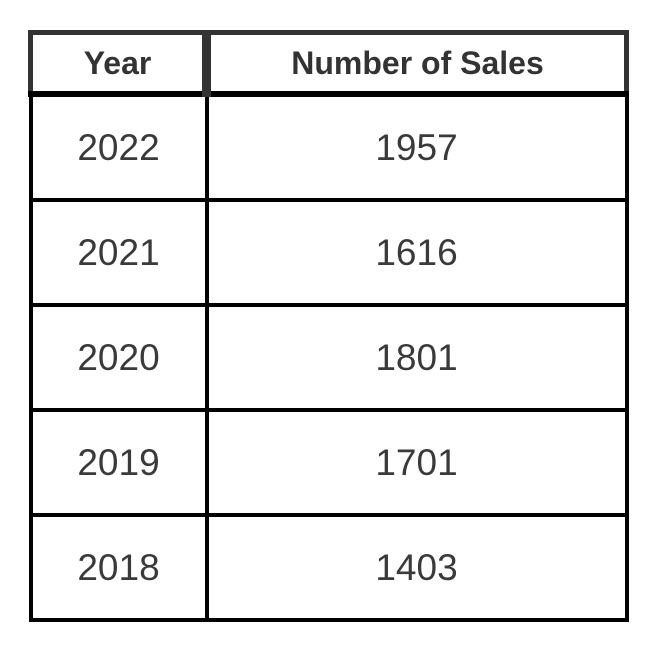  What do you see at coordinates (118, 252) in the screenshot?
I see `year-cell: 2021` at bounding box center [118, 252].